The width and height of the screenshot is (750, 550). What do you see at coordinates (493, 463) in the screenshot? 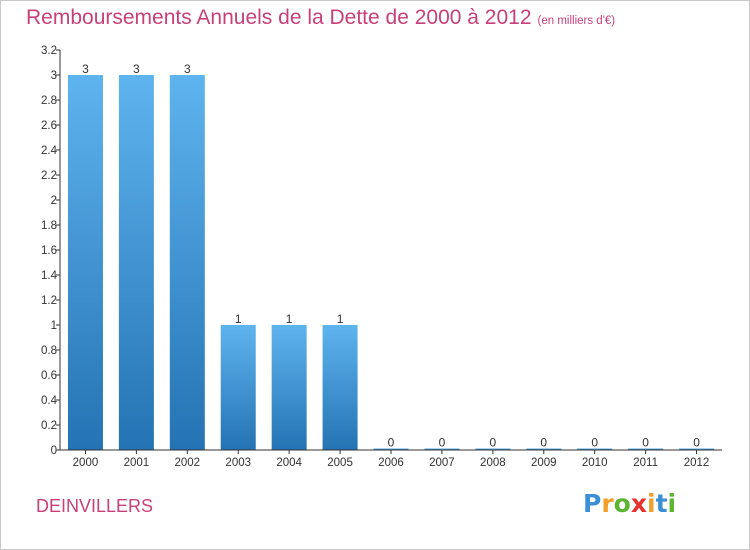
I see `x-tick-label: 2008` at bounding box center [493, 463].